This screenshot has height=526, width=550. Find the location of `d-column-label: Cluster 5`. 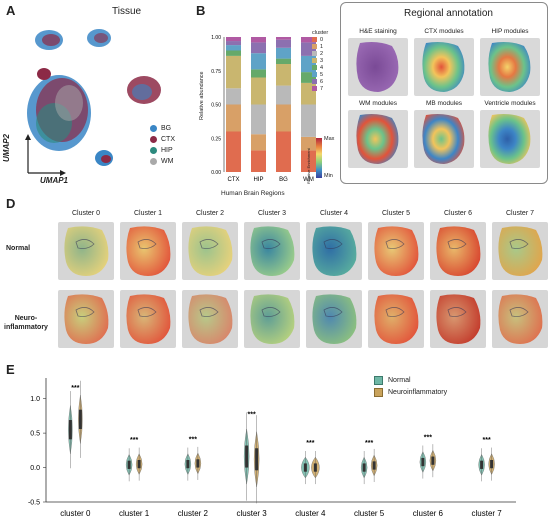

d-column-label: Cluster 5 is located at coordinates (395, 213).